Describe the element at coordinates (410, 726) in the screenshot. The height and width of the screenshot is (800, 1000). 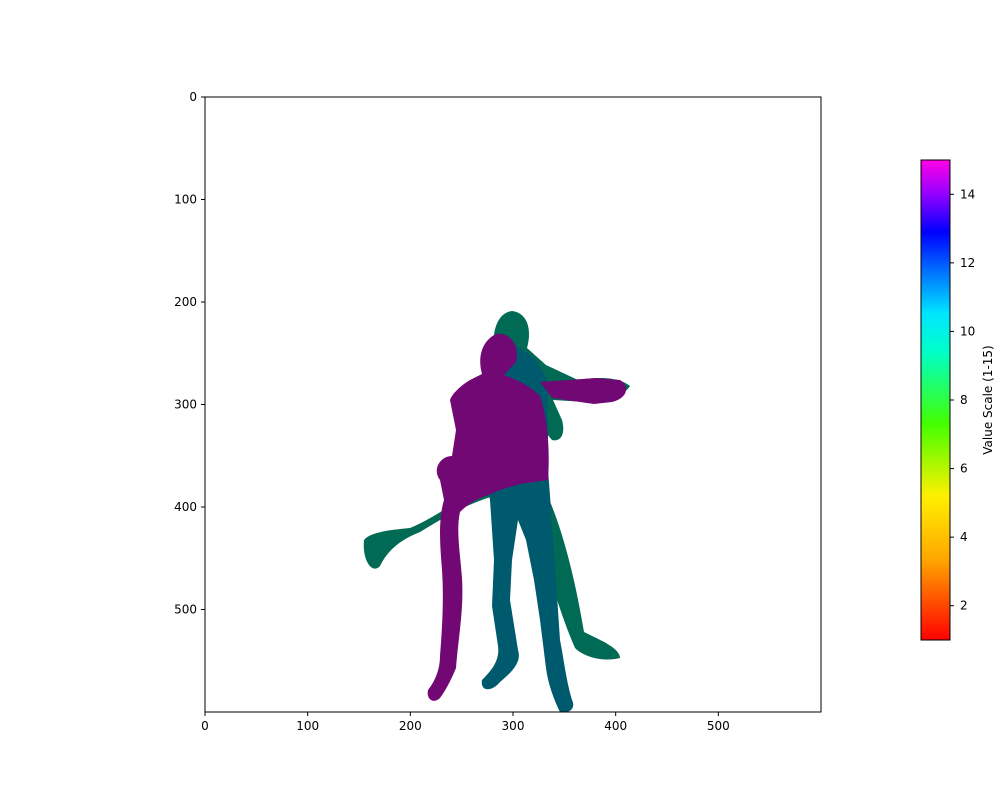
I see `x-tick-label: 200` at that location.